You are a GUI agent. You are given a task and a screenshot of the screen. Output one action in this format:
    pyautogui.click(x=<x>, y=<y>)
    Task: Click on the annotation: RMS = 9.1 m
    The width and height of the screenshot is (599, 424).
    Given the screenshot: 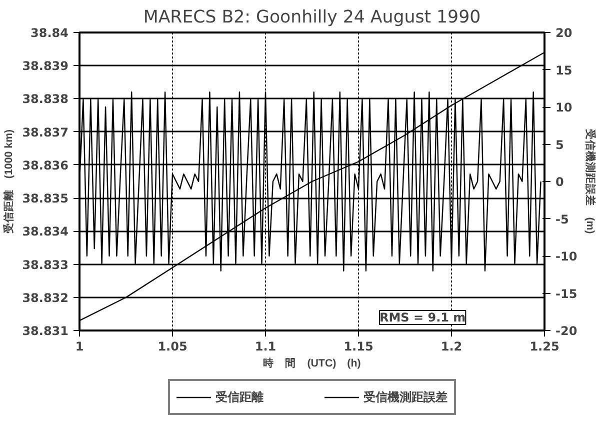 What is the action you would take?
    pyautogui.click(x=423, y=317)
    